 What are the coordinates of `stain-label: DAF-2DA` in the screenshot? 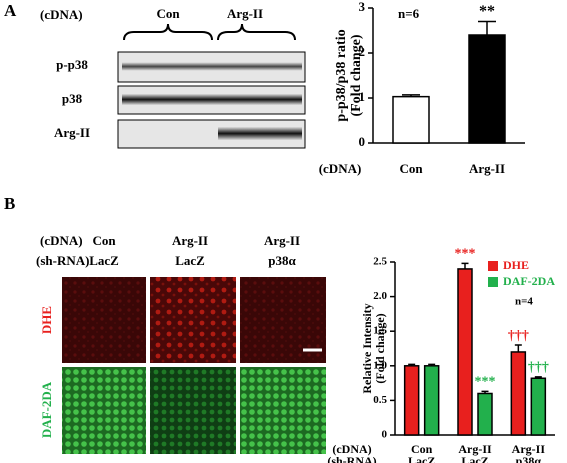 It's located at (46, 409).